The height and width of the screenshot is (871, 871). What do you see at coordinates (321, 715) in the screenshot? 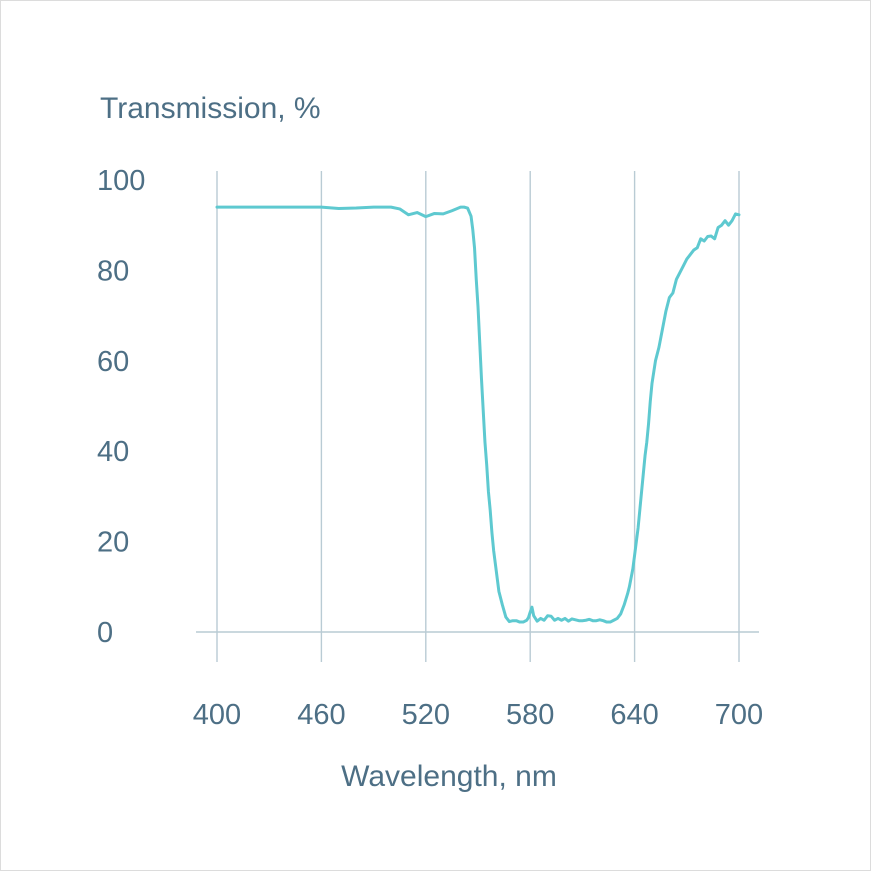
I see `x-tick-label-460: 460` at bounding box center [321, 715].